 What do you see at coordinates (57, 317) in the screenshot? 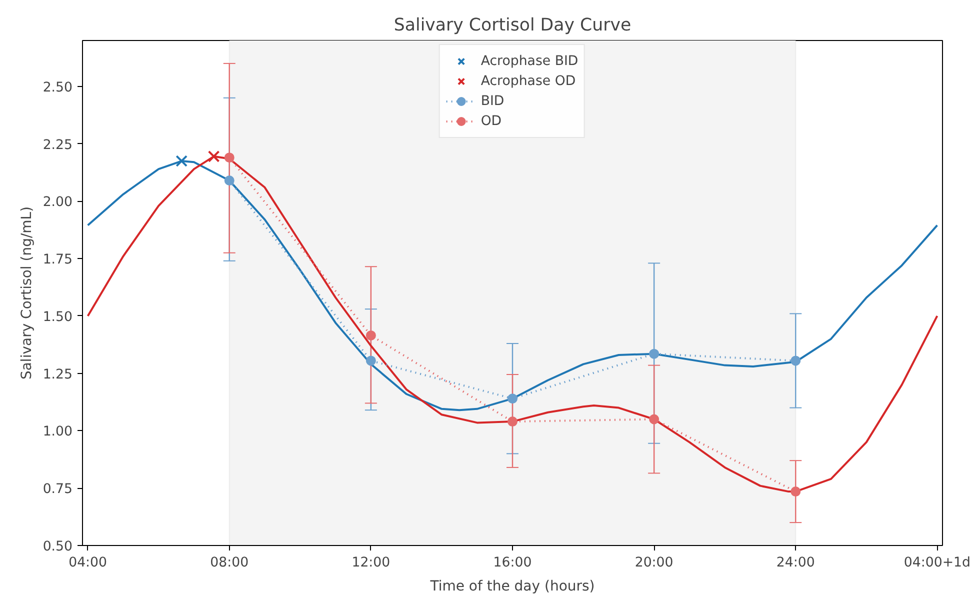
I see `y-tick-label: 1.50` at bounding box center [57, 317].